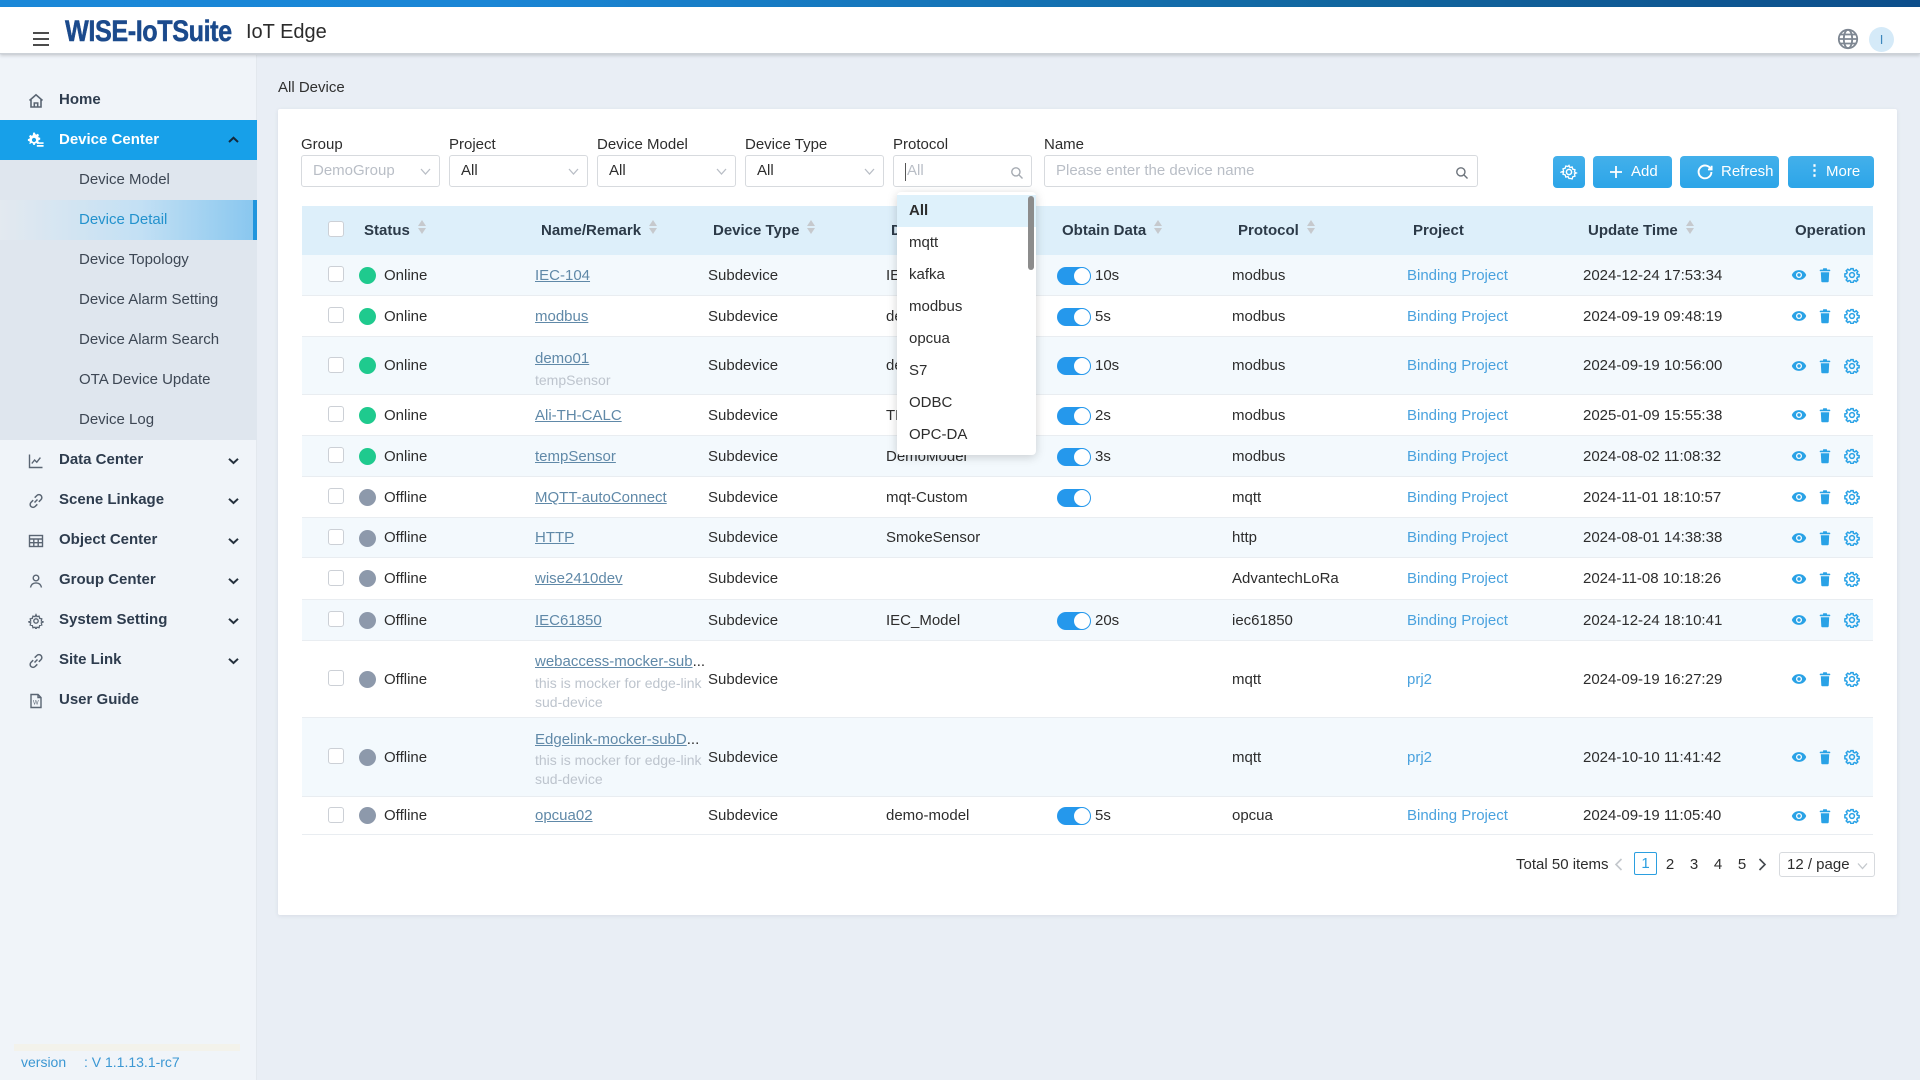 The image size is (1920, 1080). What do you see at coordinates (36, 704) in the screenshot?
I see `svg-text: W` at bounding box center [36, 704].